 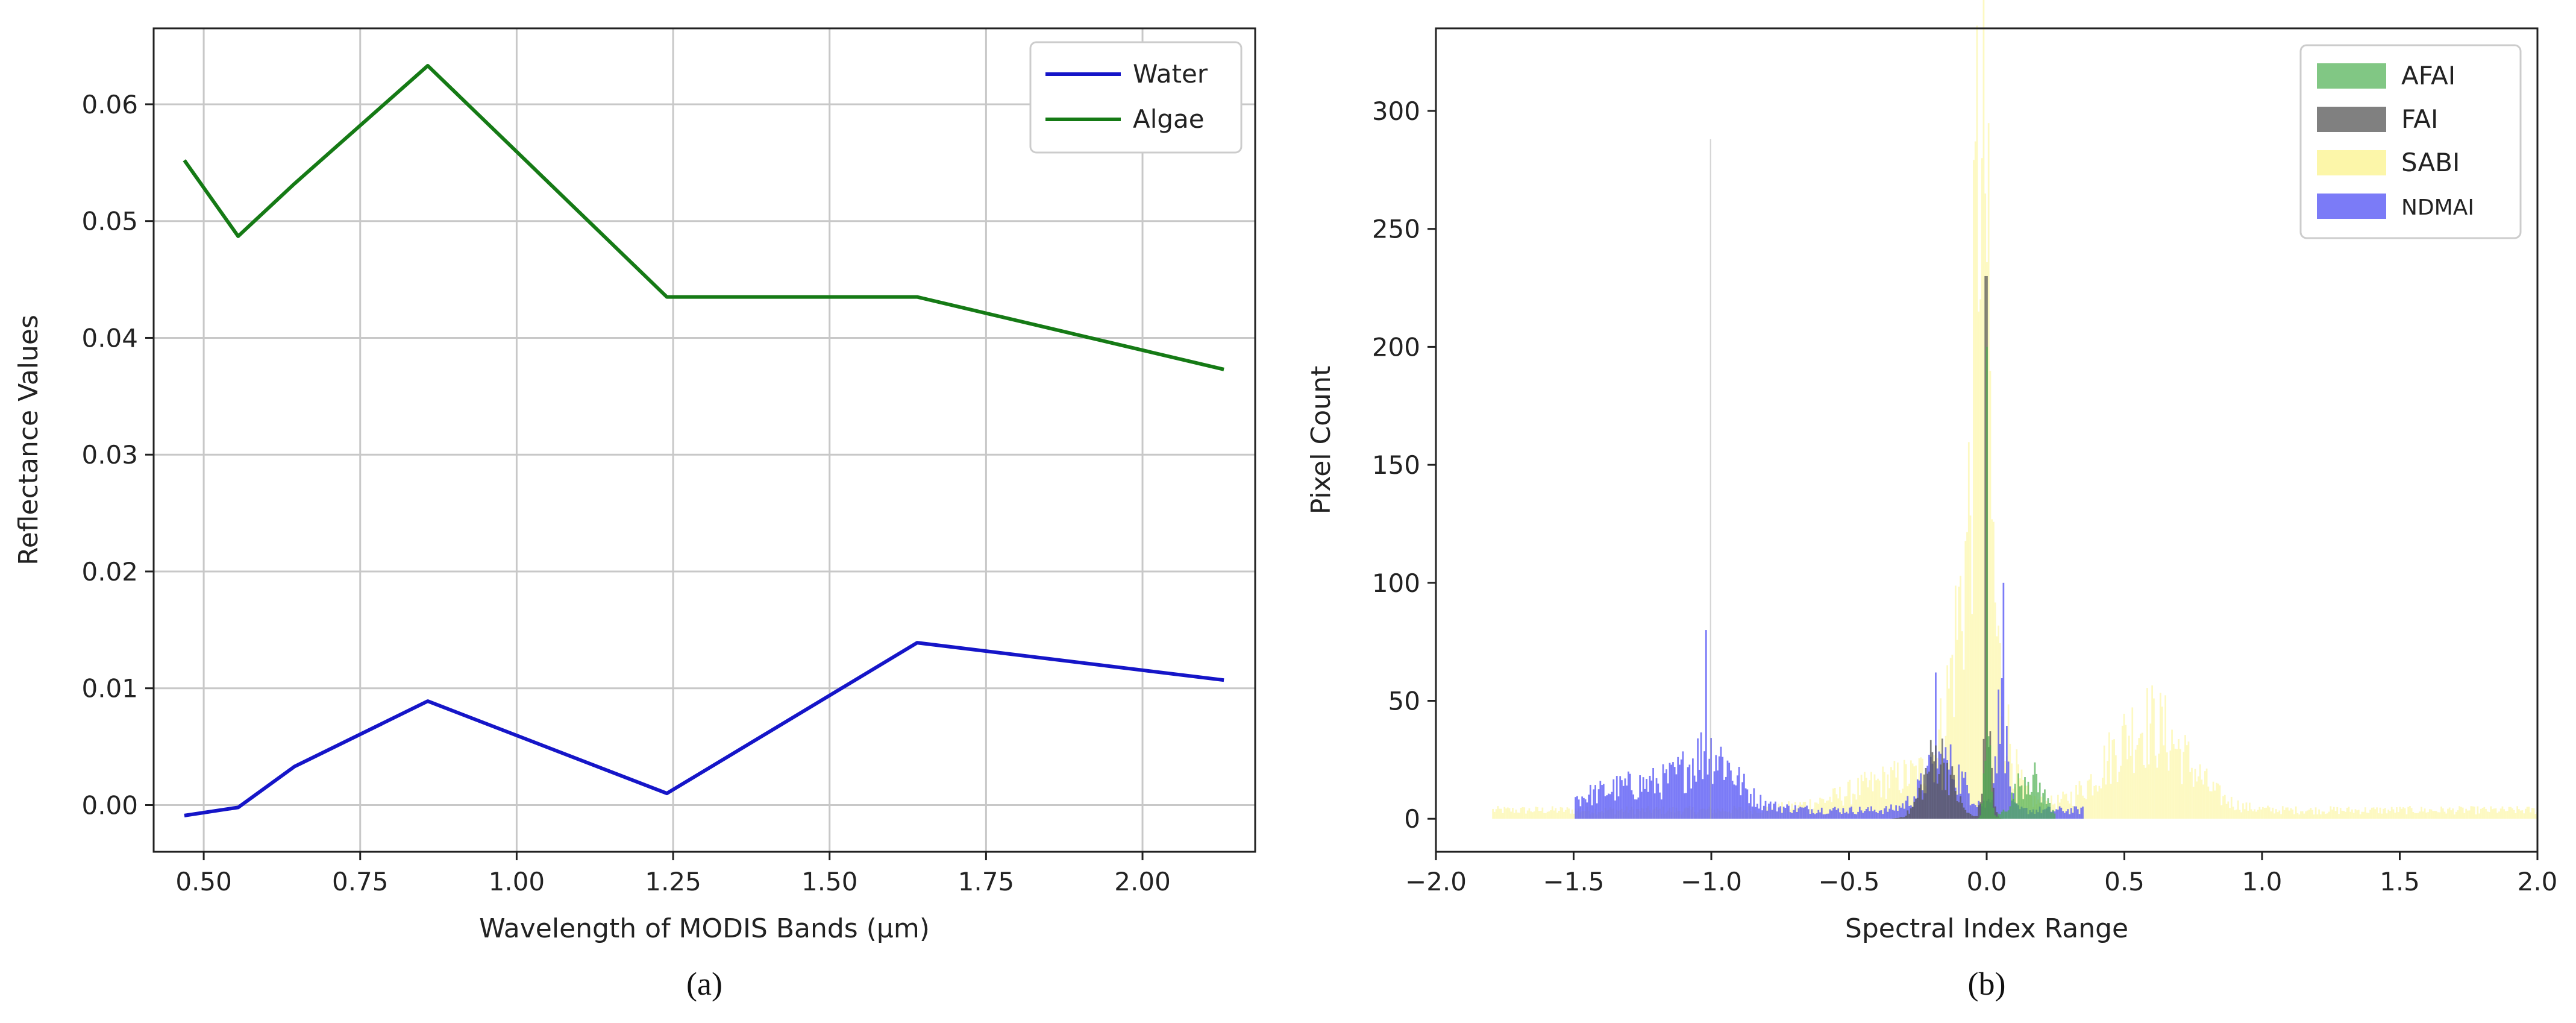 What do you see at coordinates (2351, 120) in the screenshot?
I see `legend-fai-swatch` at bounding box center [2351, 120].